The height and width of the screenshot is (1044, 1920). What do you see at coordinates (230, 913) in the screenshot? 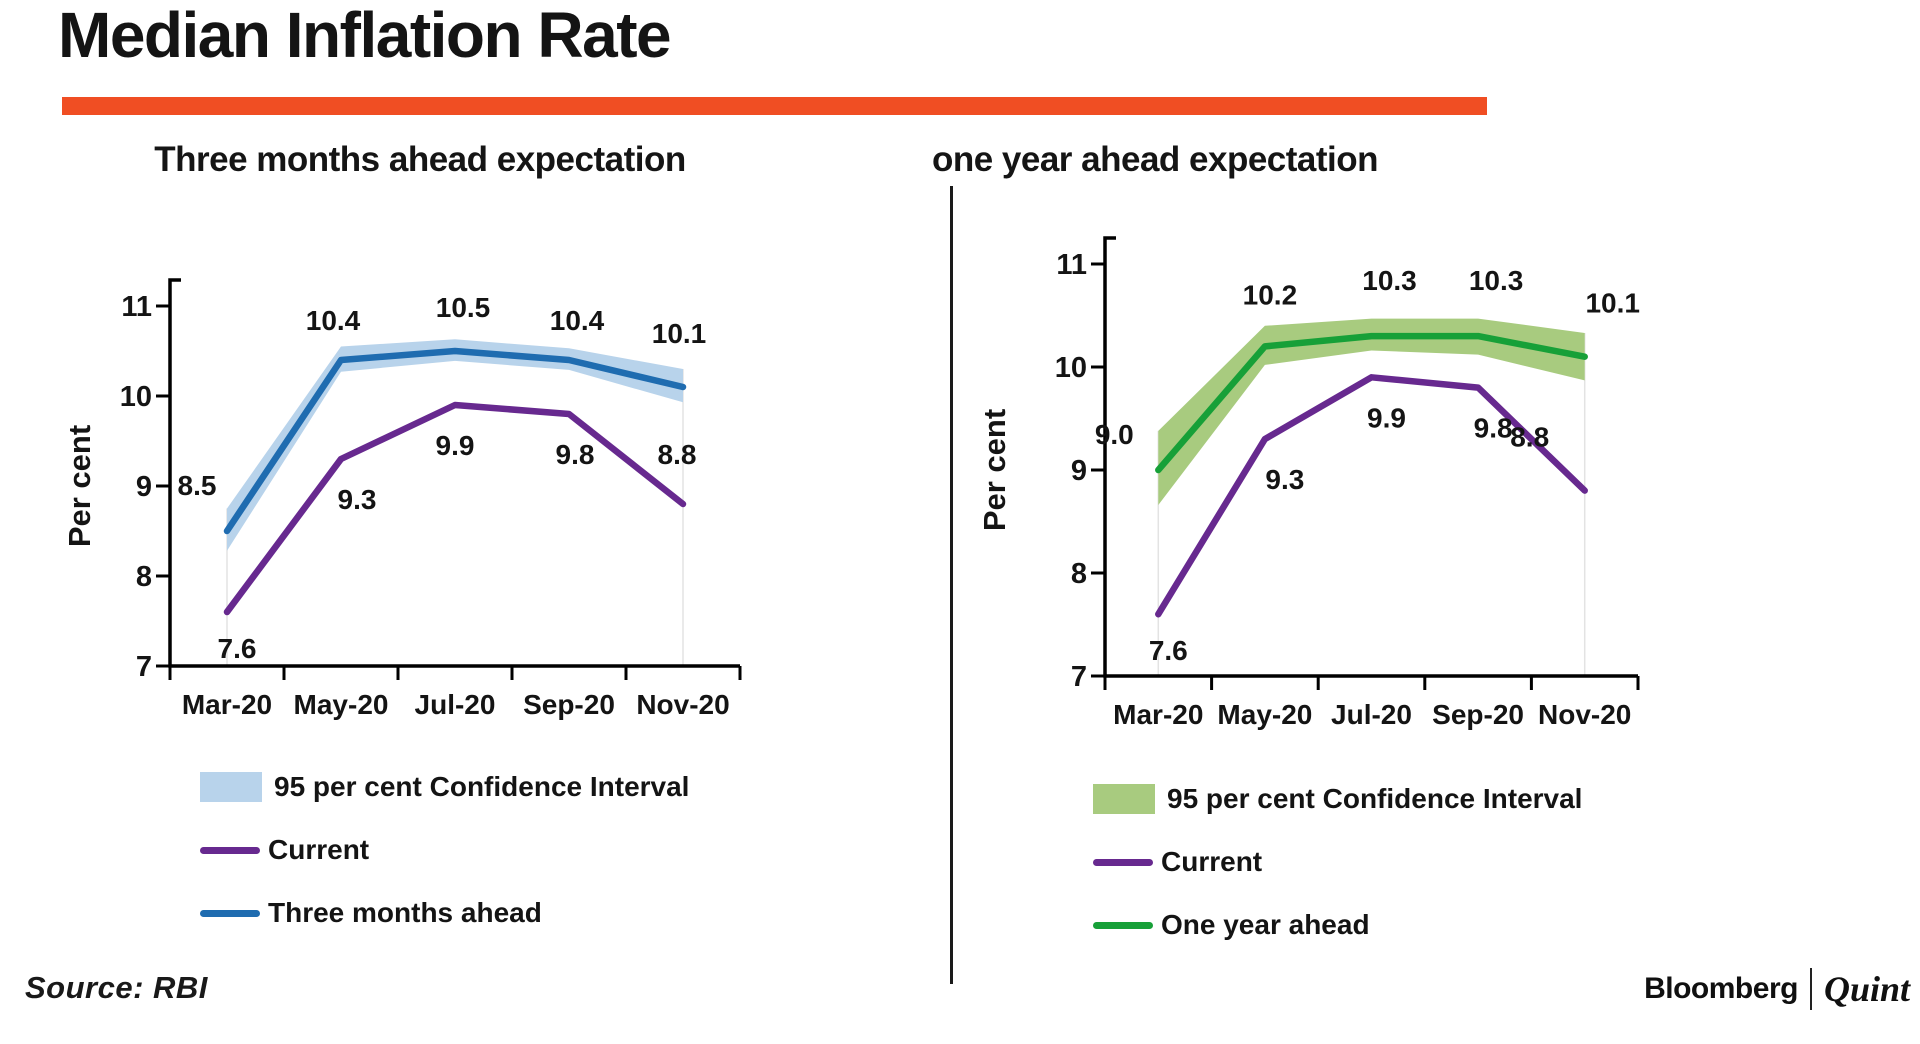
I see `three-months-line-swatch` at bounding box center [230, 913].